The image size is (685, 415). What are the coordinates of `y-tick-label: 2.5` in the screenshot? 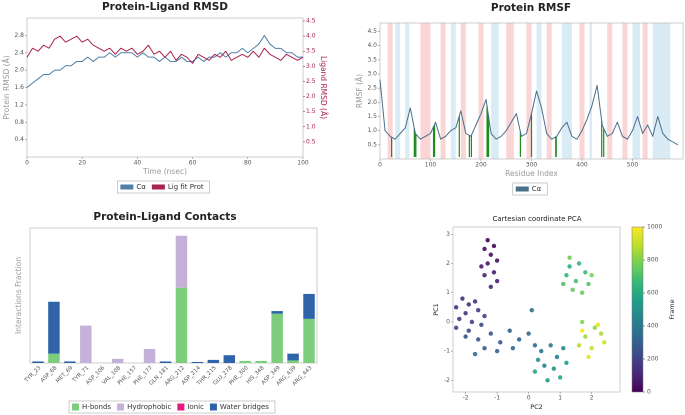 It's located at (372, 88).